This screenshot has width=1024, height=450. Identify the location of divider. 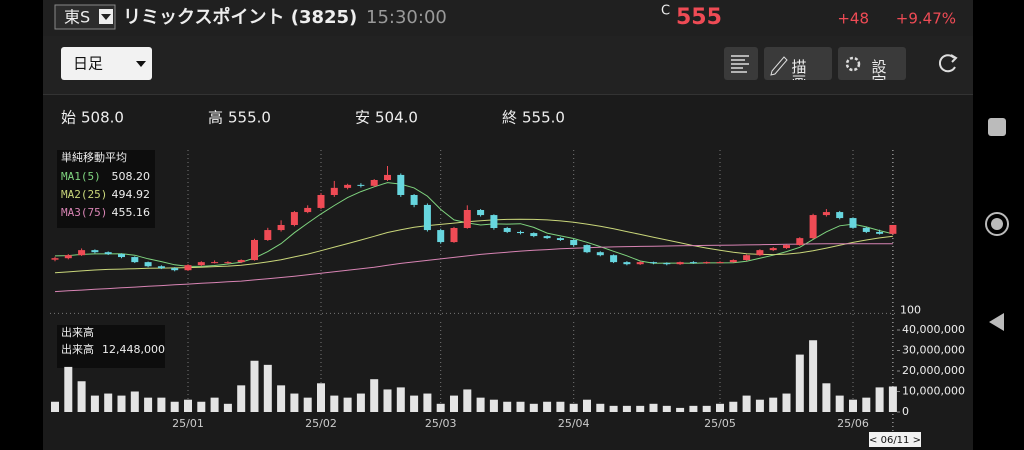
(508, 94).